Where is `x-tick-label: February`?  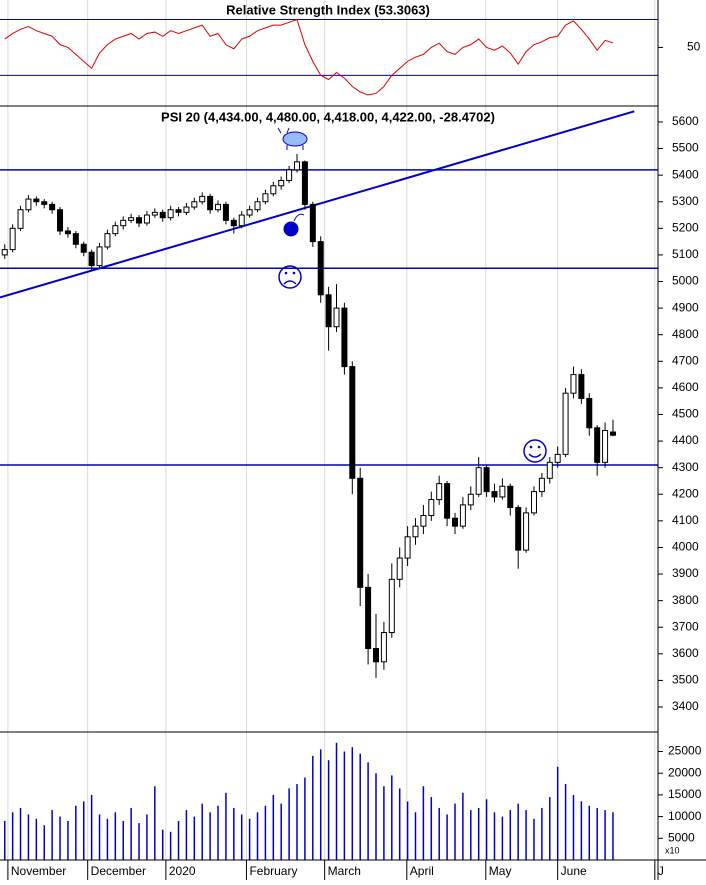 x-tick-label: February is located at coordinates (273, 871).